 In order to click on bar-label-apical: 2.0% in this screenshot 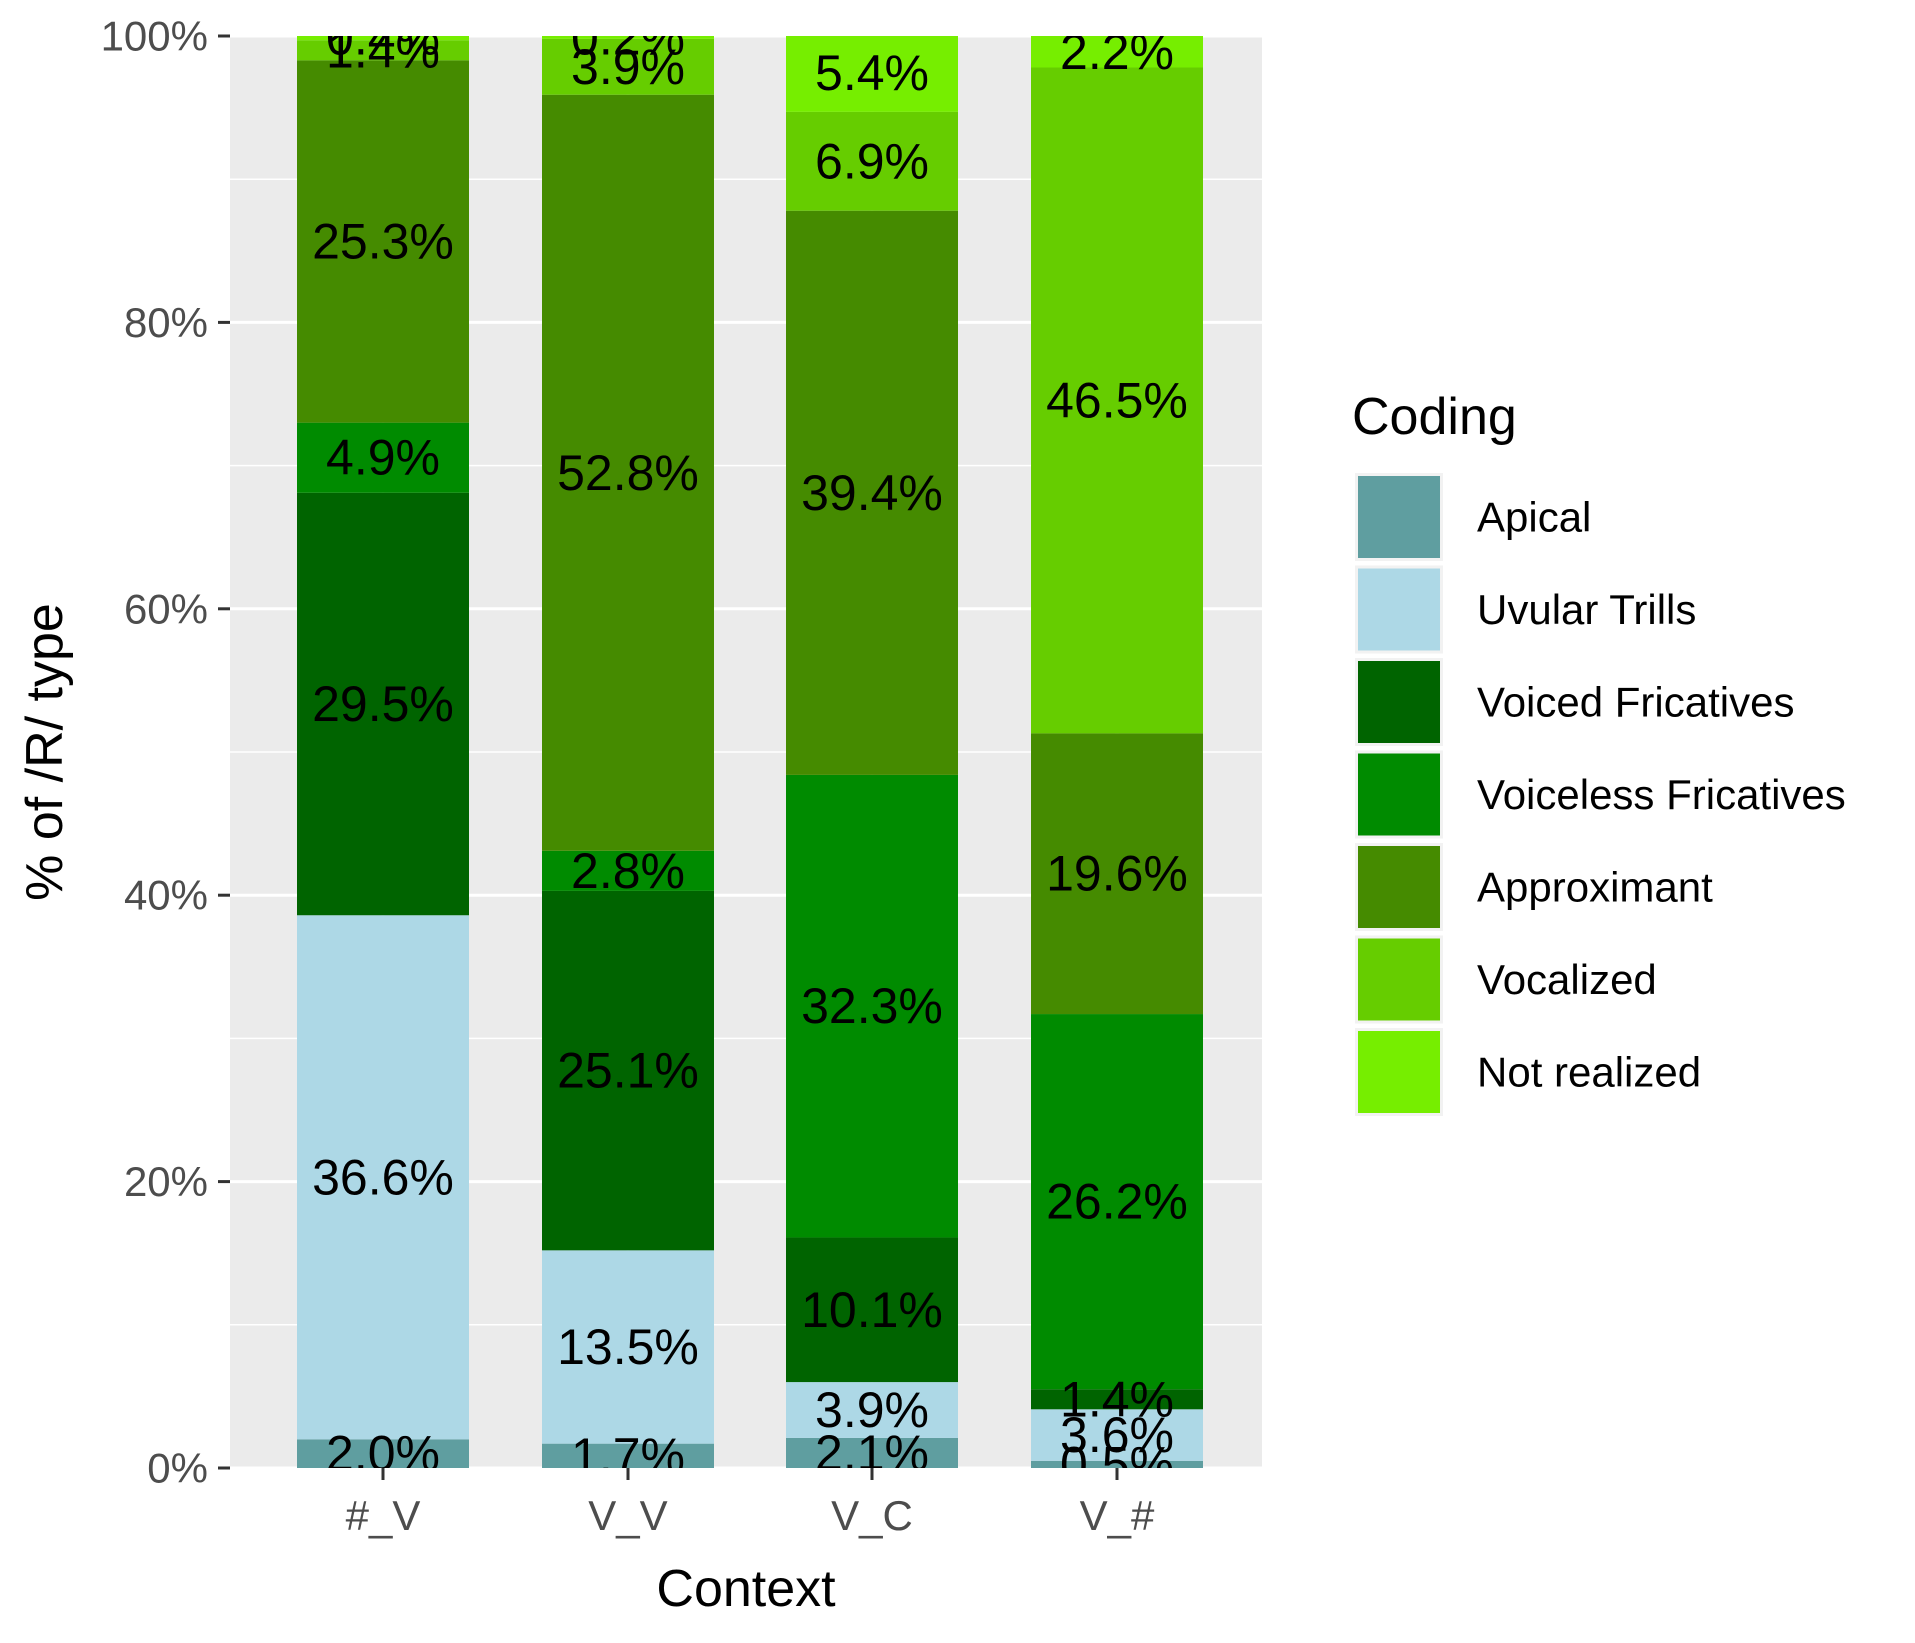, I will do `click(383, 1454)`.